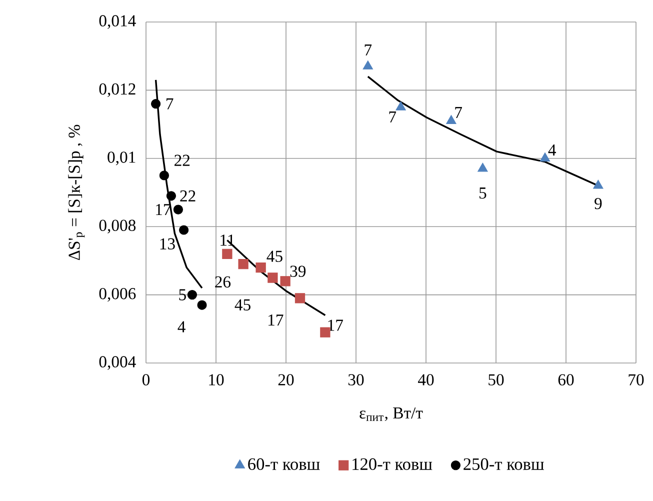 The height and width of the screenshot is (501, 653). I want to click on x-tick-label: 60, so click(566, 380).